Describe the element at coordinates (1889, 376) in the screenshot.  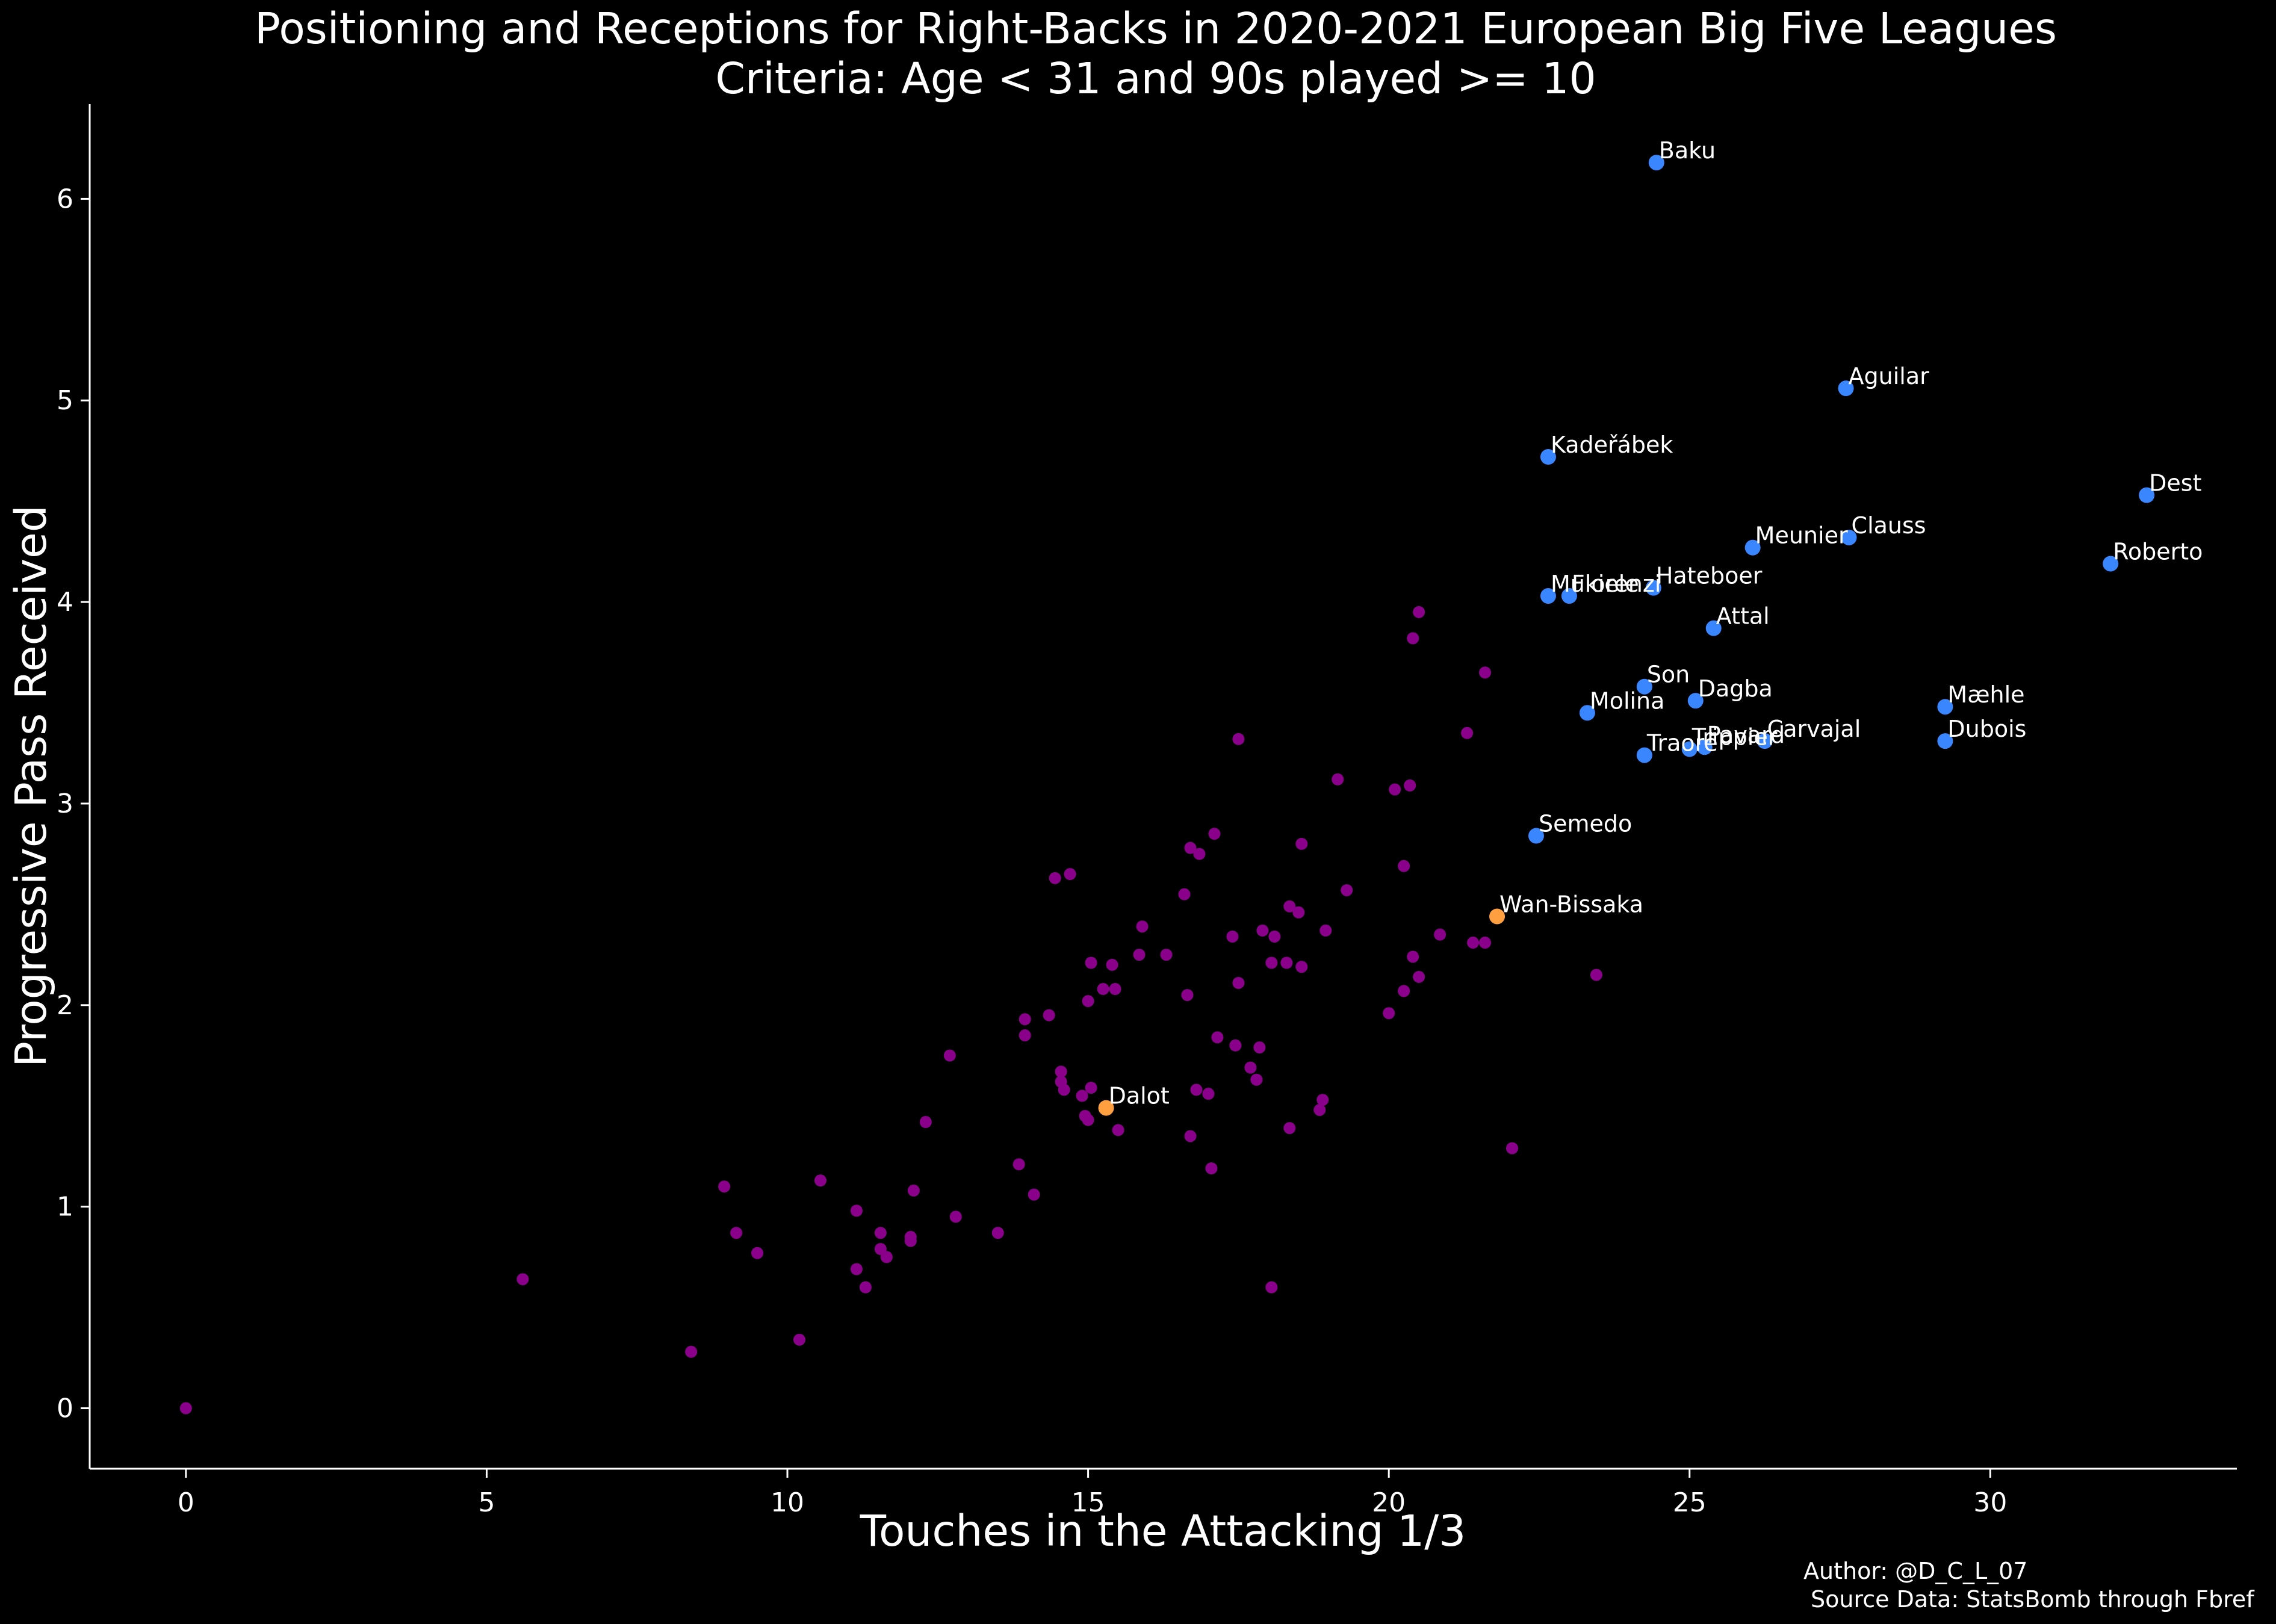
I see `point-label: Aguilar` at that location.